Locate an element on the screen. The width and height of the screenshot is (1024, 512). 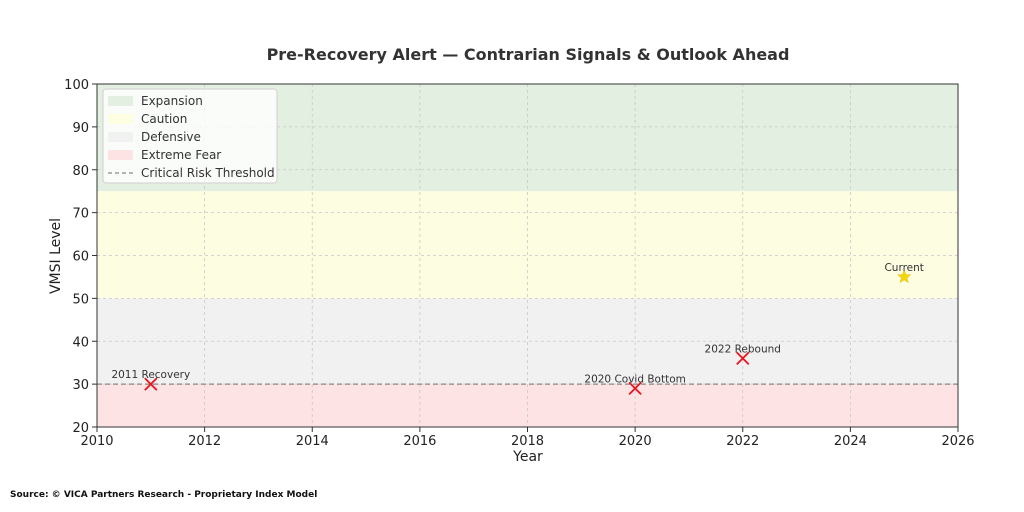
y-tick-label: 90 is located at coordinates (80, 128).